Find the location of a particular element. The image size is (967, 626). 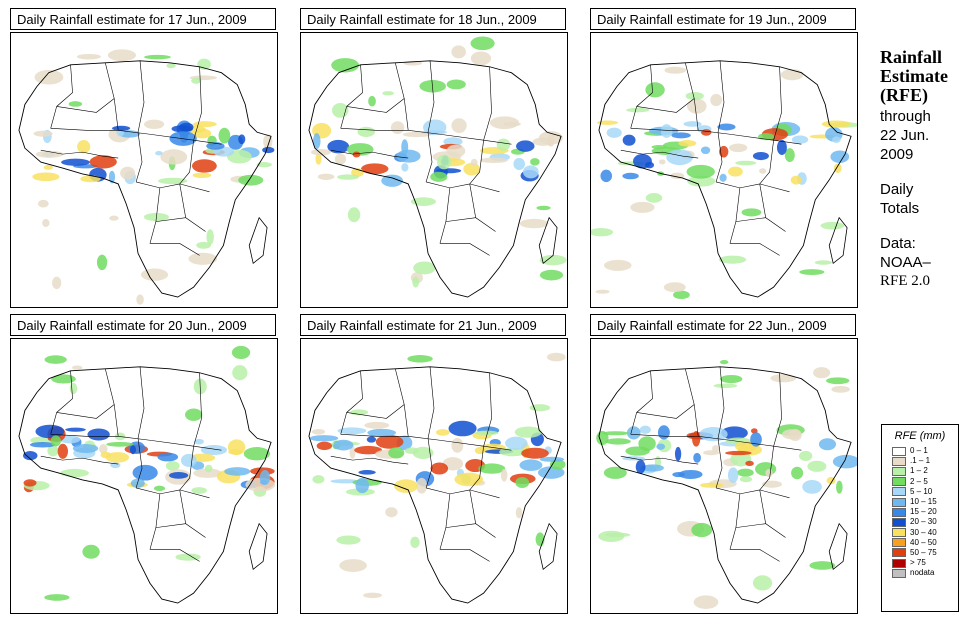

legend-label: 0 – 1 is located at coordinates (919, 451).